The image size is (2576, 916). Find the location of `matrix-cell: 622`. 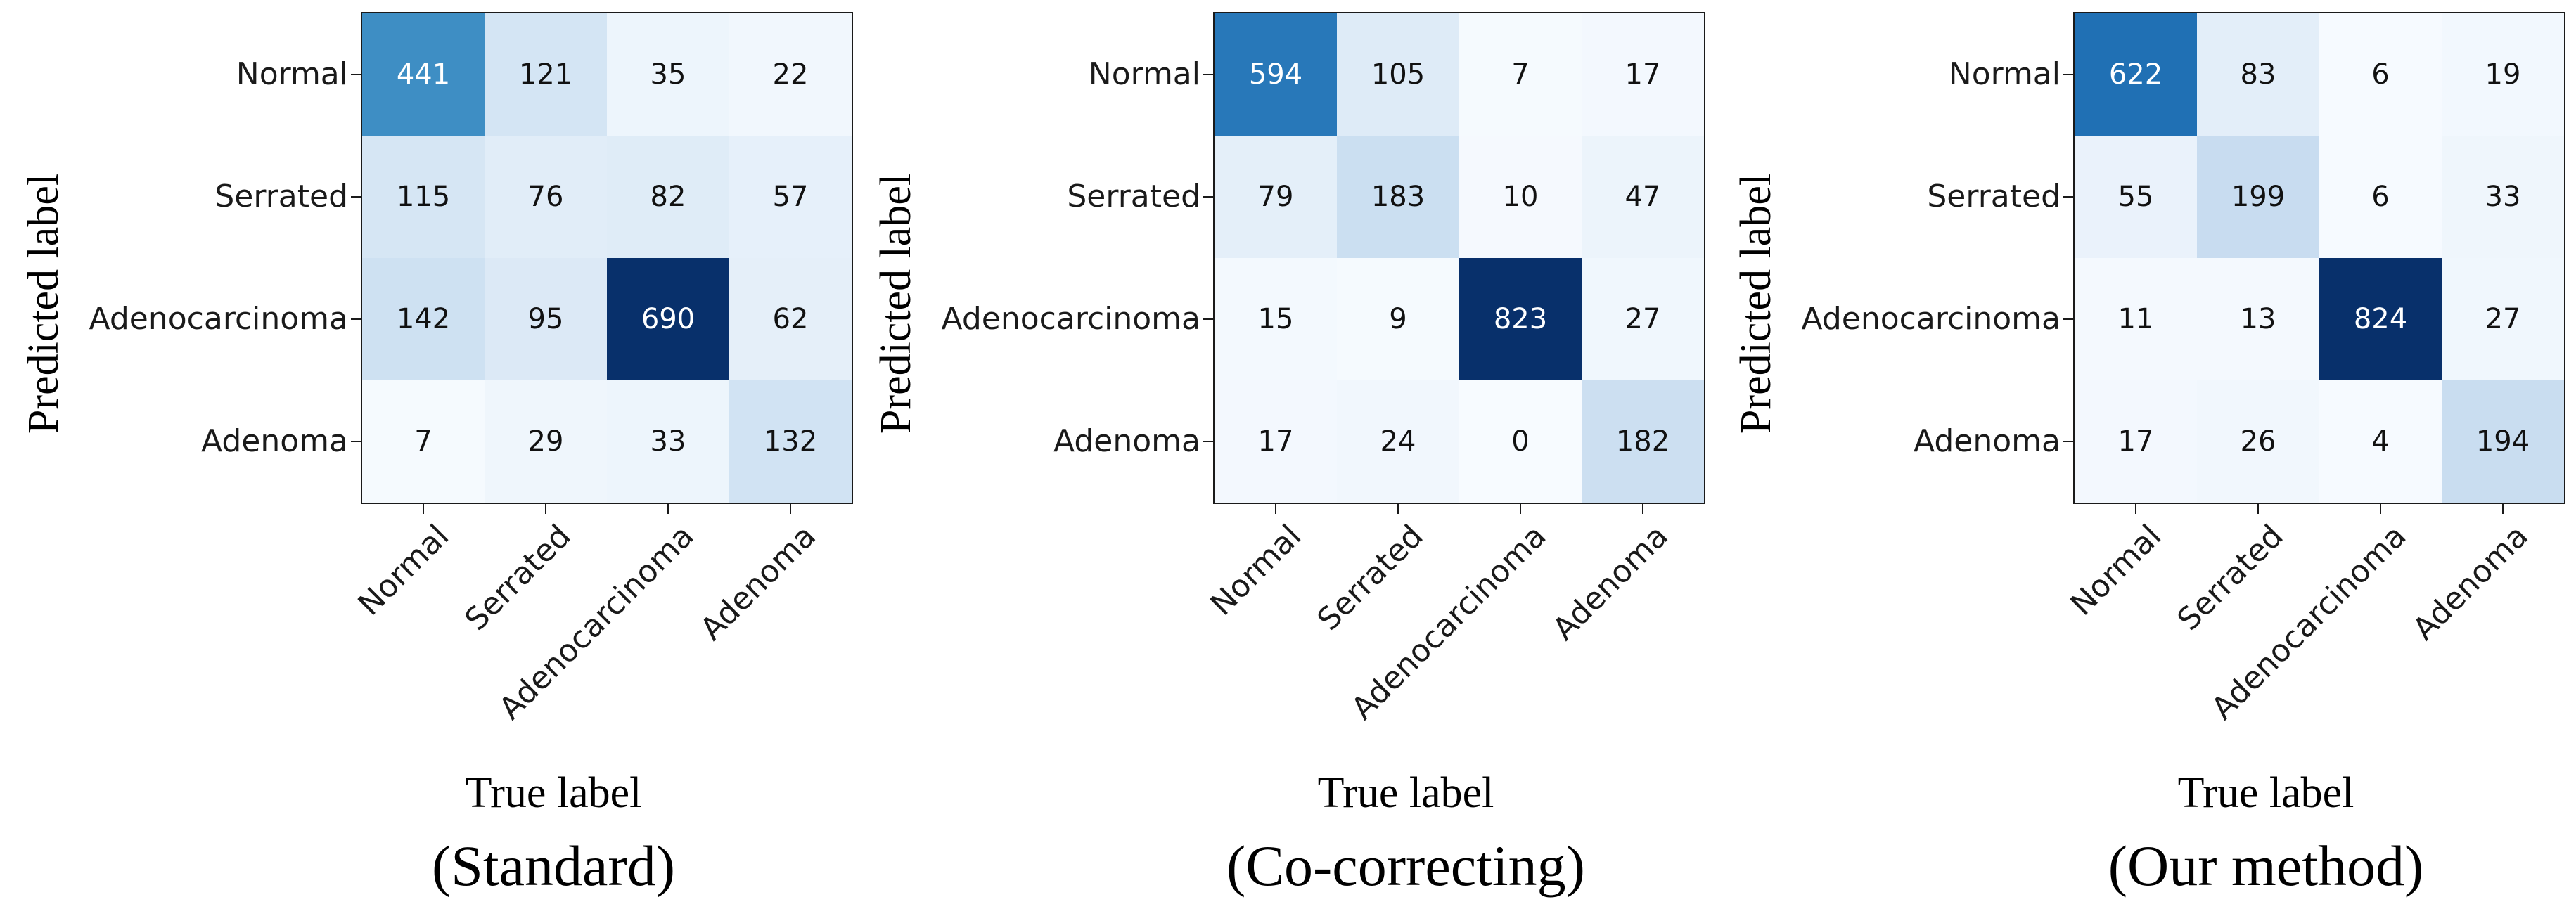

matrix-cell: 622 is located at coordinates (2136, 74).